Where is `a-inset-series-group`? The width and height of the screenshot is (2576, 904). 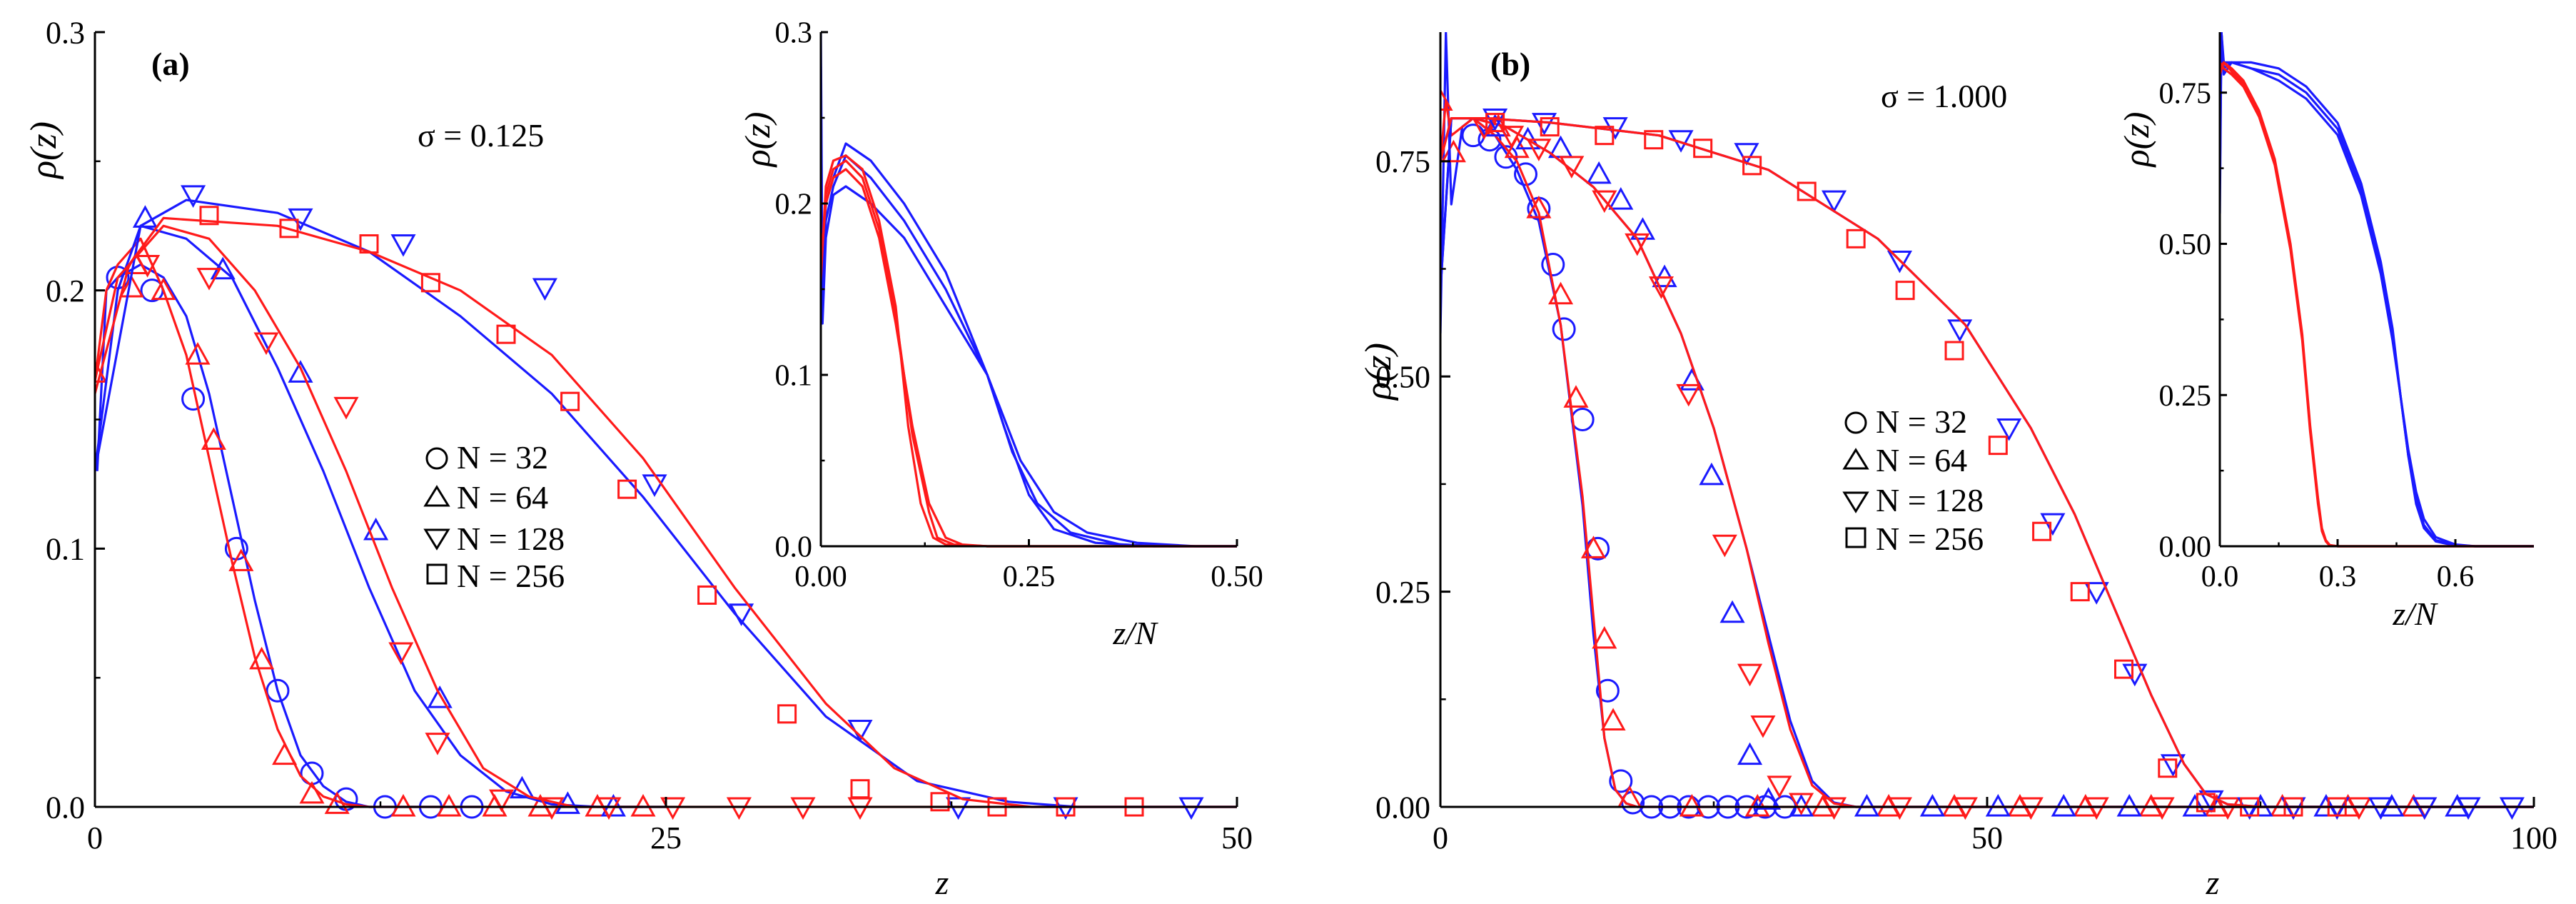 a-inset-series-group is located at coordinates (1029, 290).